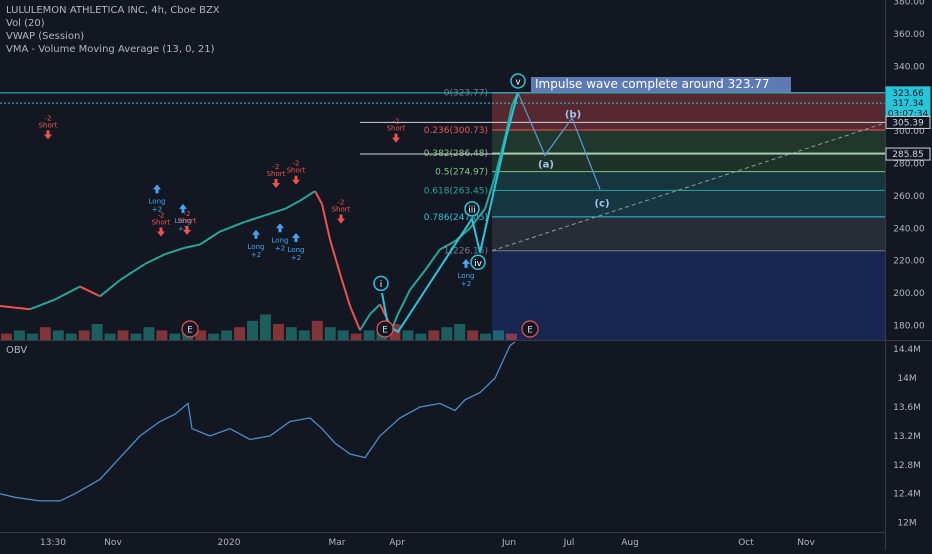  What do you see at coordinates (461, 173) in the screenshot?
I see `fib-label: 0.5(274.97)` at bounding box center [461, 173].